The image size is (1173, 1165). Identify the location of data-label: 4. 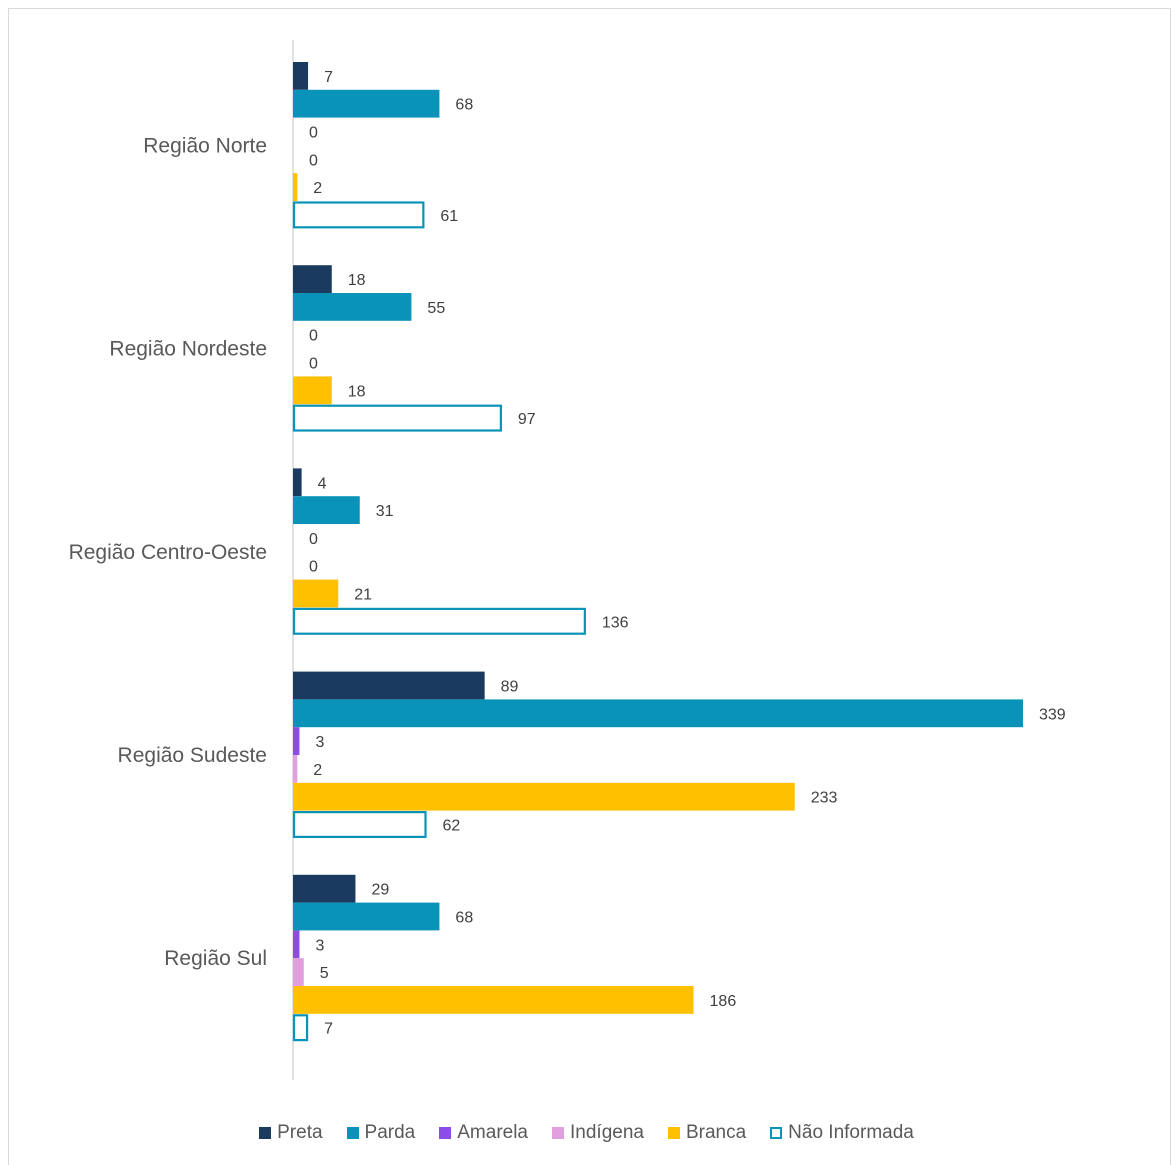
(322, 483).